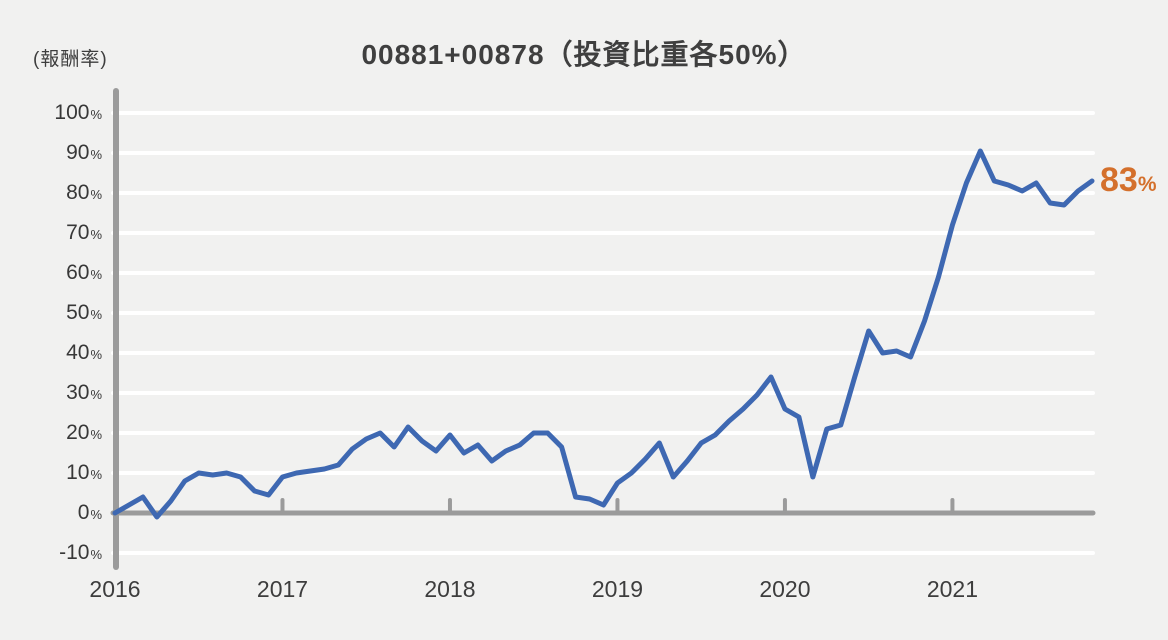 This screenshot has width=1168, height=640. Describe the element at coordinates (785, 589) in the screenshot. I see `x-axis-tick-label: 2020` at that location.